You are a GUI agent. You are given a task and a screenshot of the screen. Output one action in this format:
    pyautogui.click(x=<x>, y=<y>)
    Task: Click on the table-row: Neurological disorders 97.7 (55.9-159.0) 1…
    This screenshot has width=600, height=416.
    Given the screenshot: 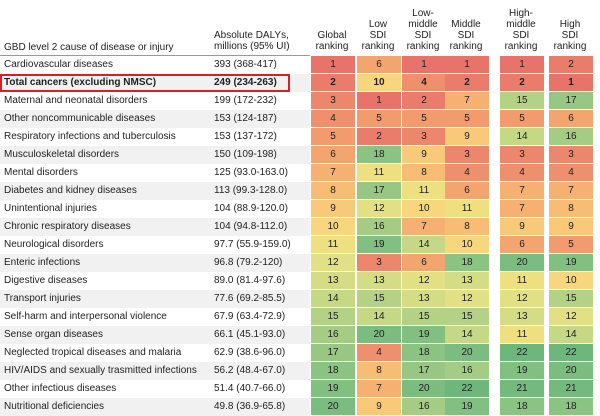 What is the action you would take?
    pyautogui.click(x=300, y=245)
    